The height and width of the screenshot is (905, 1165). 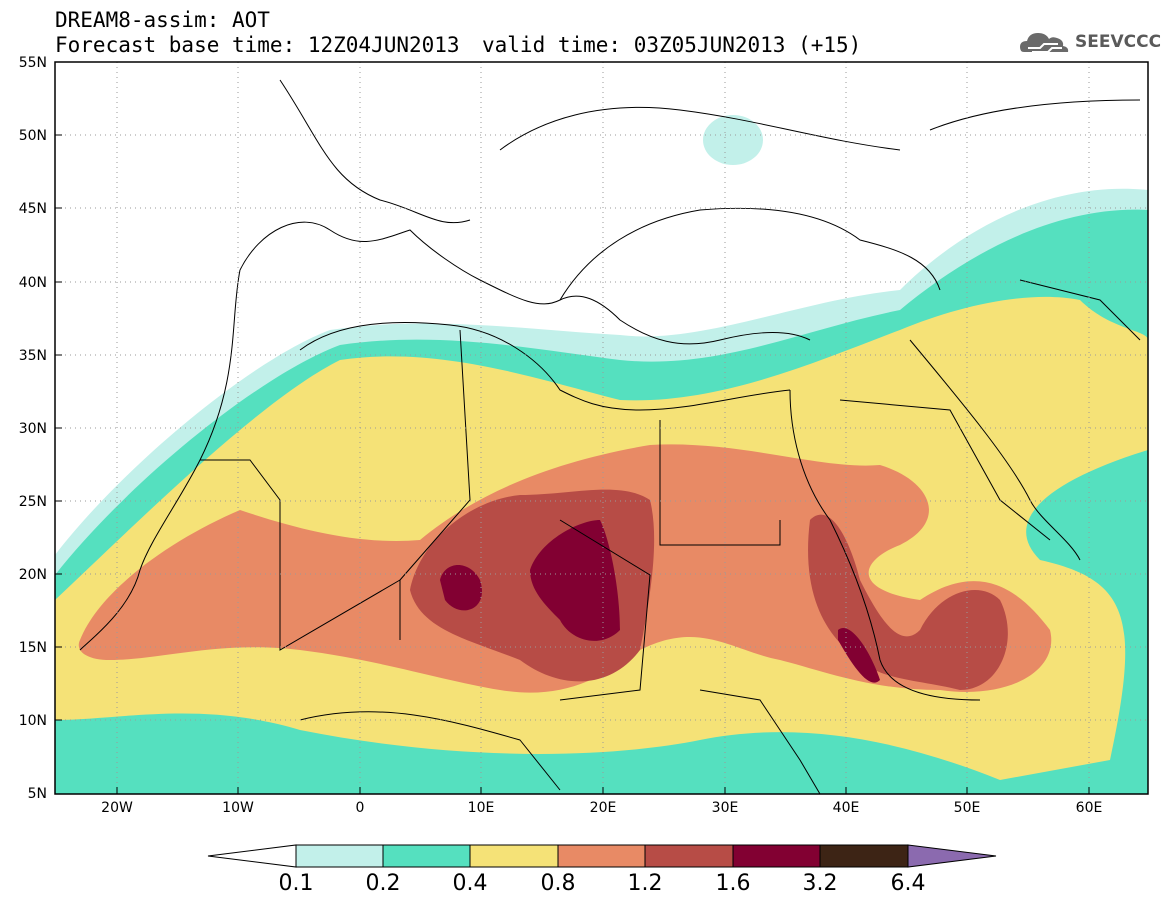 What do you see at coordinates (32, 209) in the screenshot?
I see `lat-label: 45N` at bounding box center [32, 209].